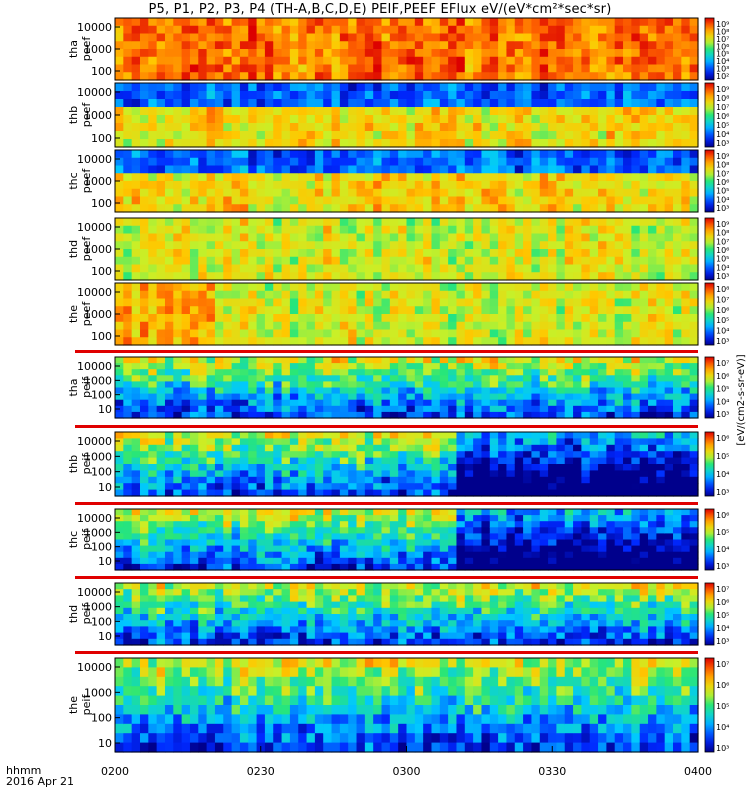 The width and height of the screenshot is (750, 800). I want to click on panel-5-separator-strip, so click(386, 351).